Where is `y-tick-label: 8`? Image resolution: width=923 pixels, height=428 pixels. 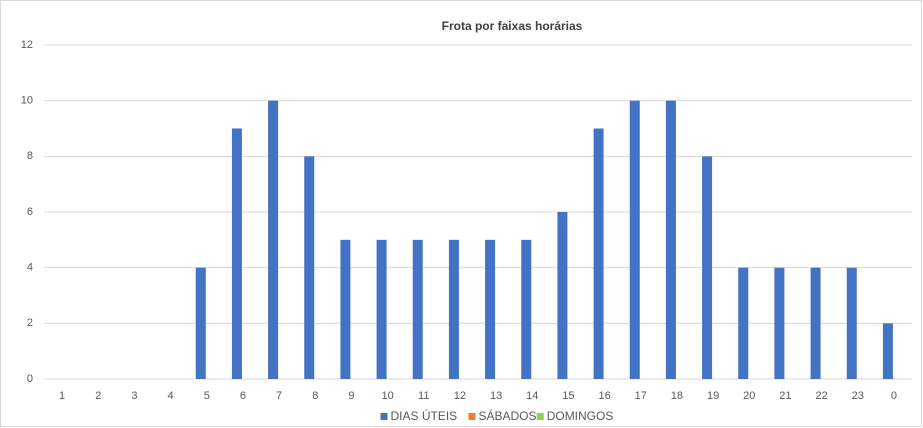 y-tick-label: 8 is located at coordinates (30, 156).